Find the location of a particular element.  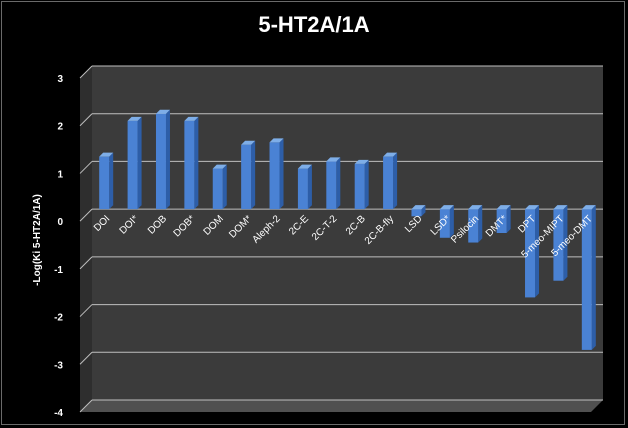

bar-2C-B is located at coordinates (361, 184).